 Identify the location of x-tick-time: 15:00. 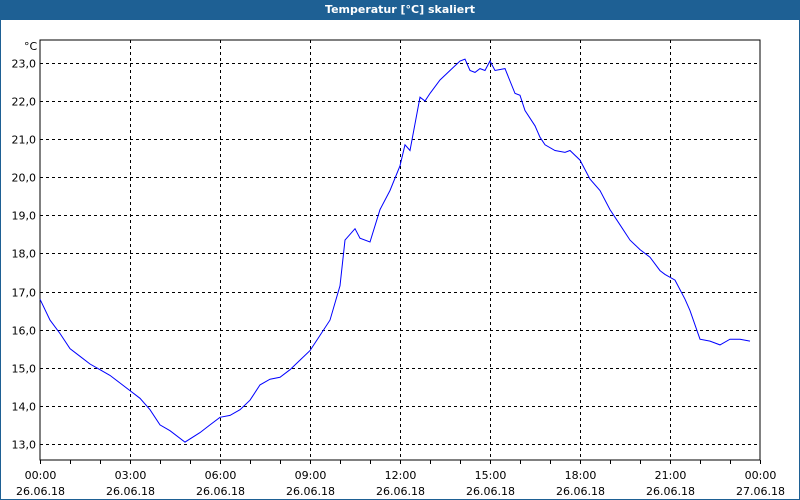
(491, 475).